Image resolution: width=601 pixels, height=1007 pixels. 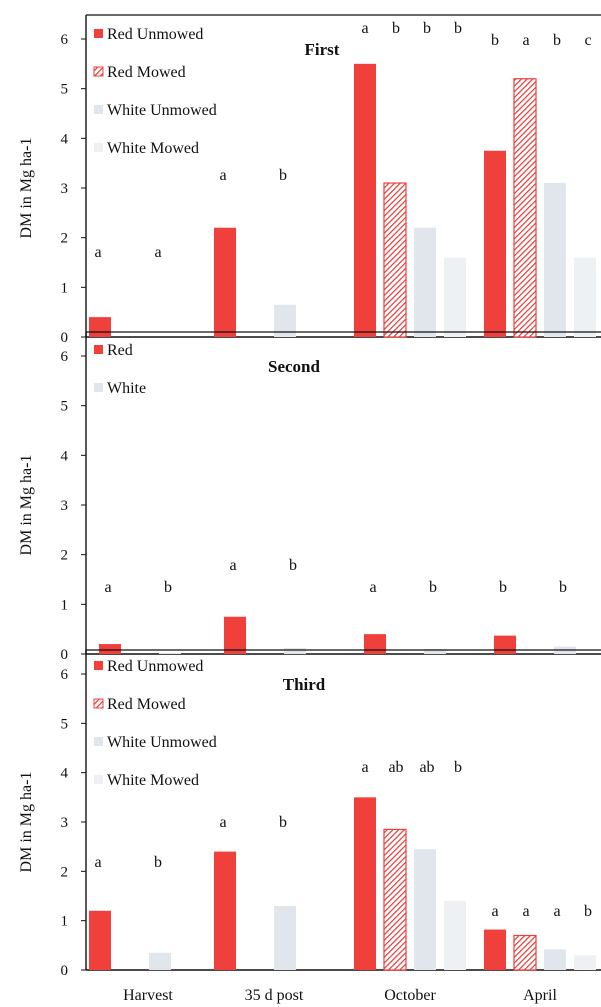 What do you see at coordinates (505, 644) in the screenshot?
I see `bar-red-april` at bounding box center [505, 644].